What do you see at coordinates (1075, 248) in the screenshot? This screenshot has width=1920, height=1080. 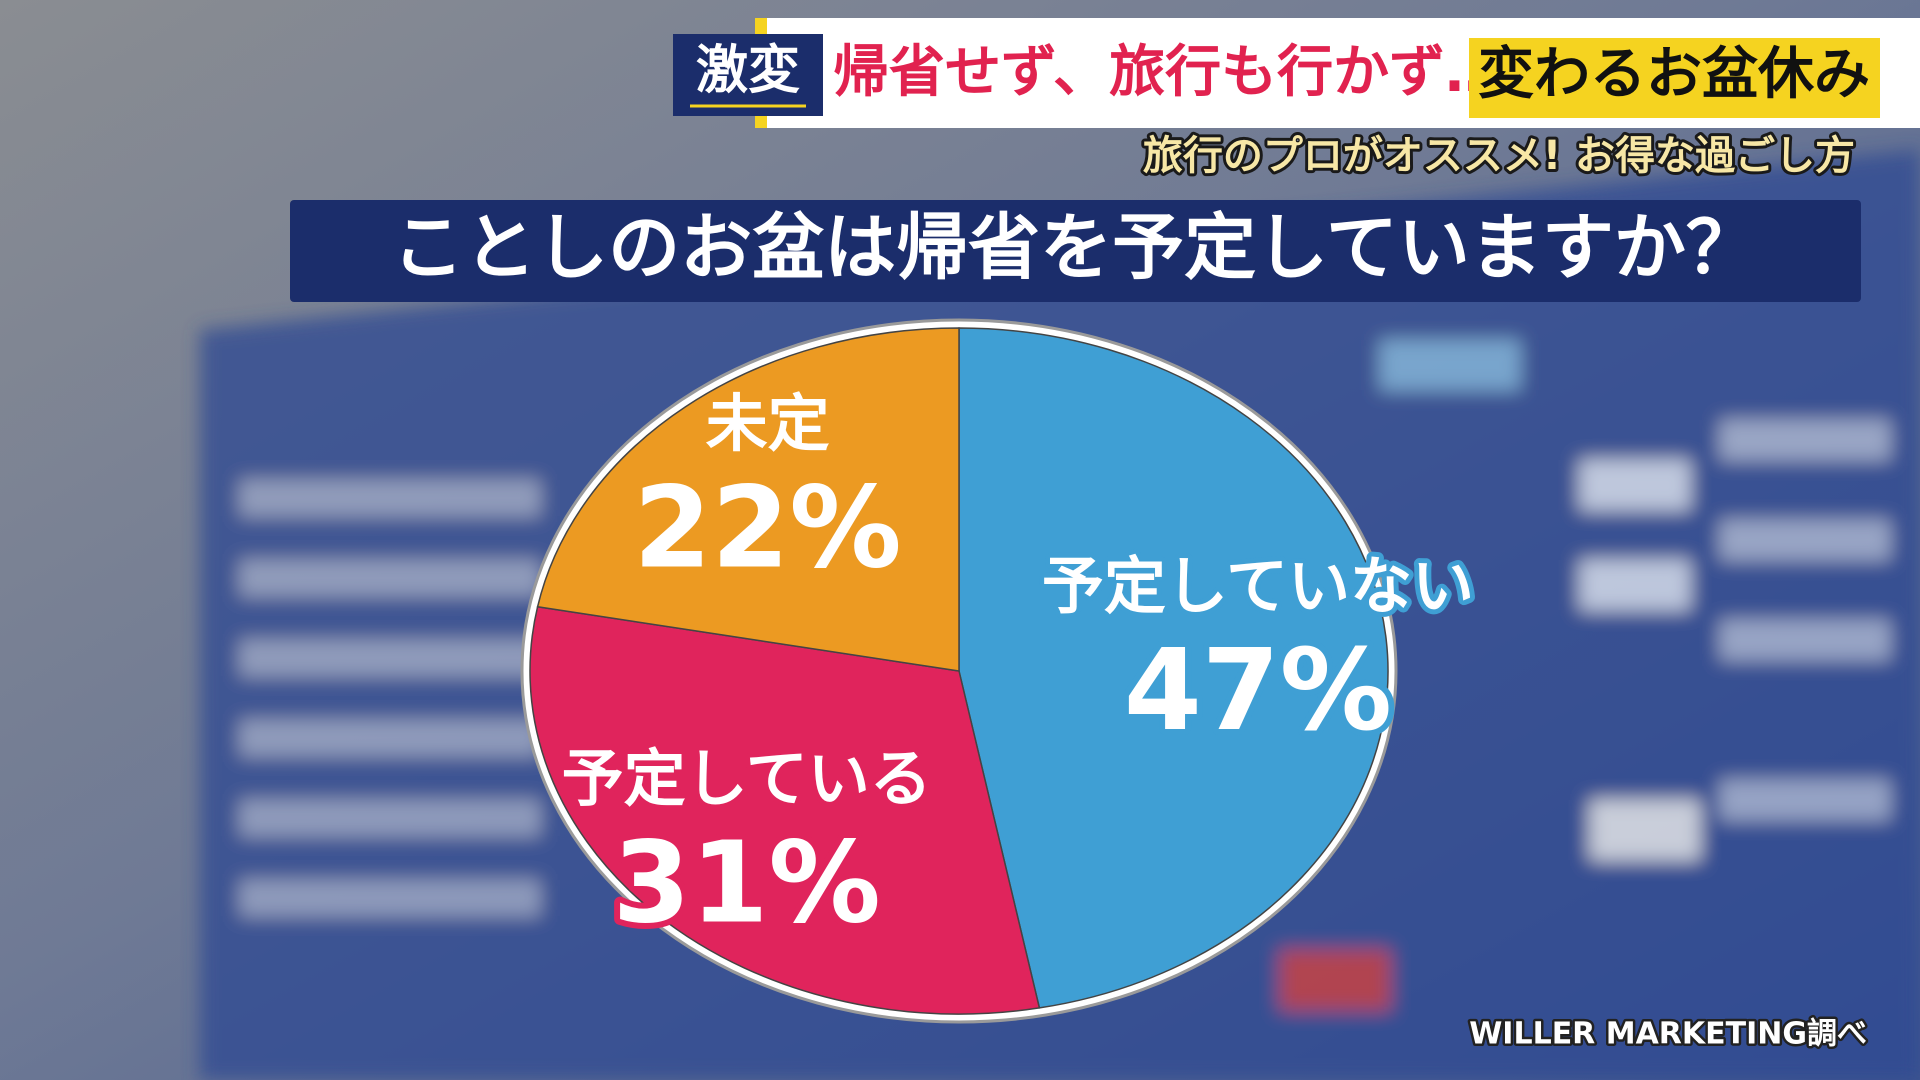 I see `chart-title: ことしのお盆は帰省を予定していますか？` at bounding box center [1075, 248].